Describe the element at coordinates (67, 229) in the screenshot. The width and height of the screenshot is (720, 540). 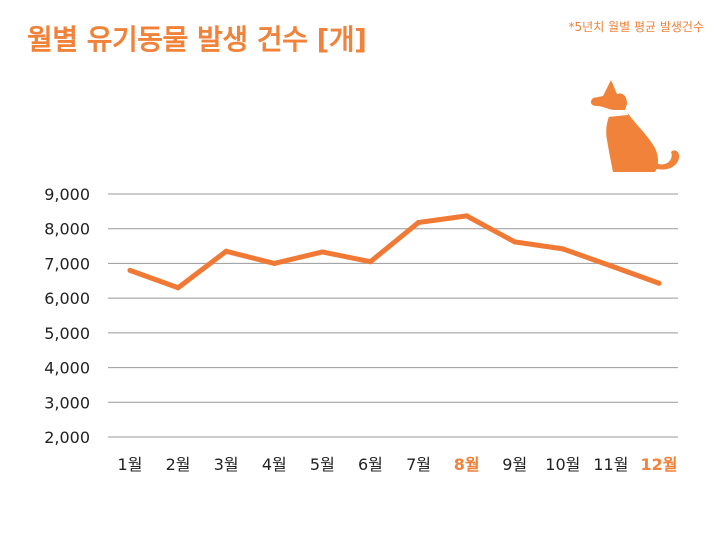
I see `y-tick-label: 8,000` at that location.